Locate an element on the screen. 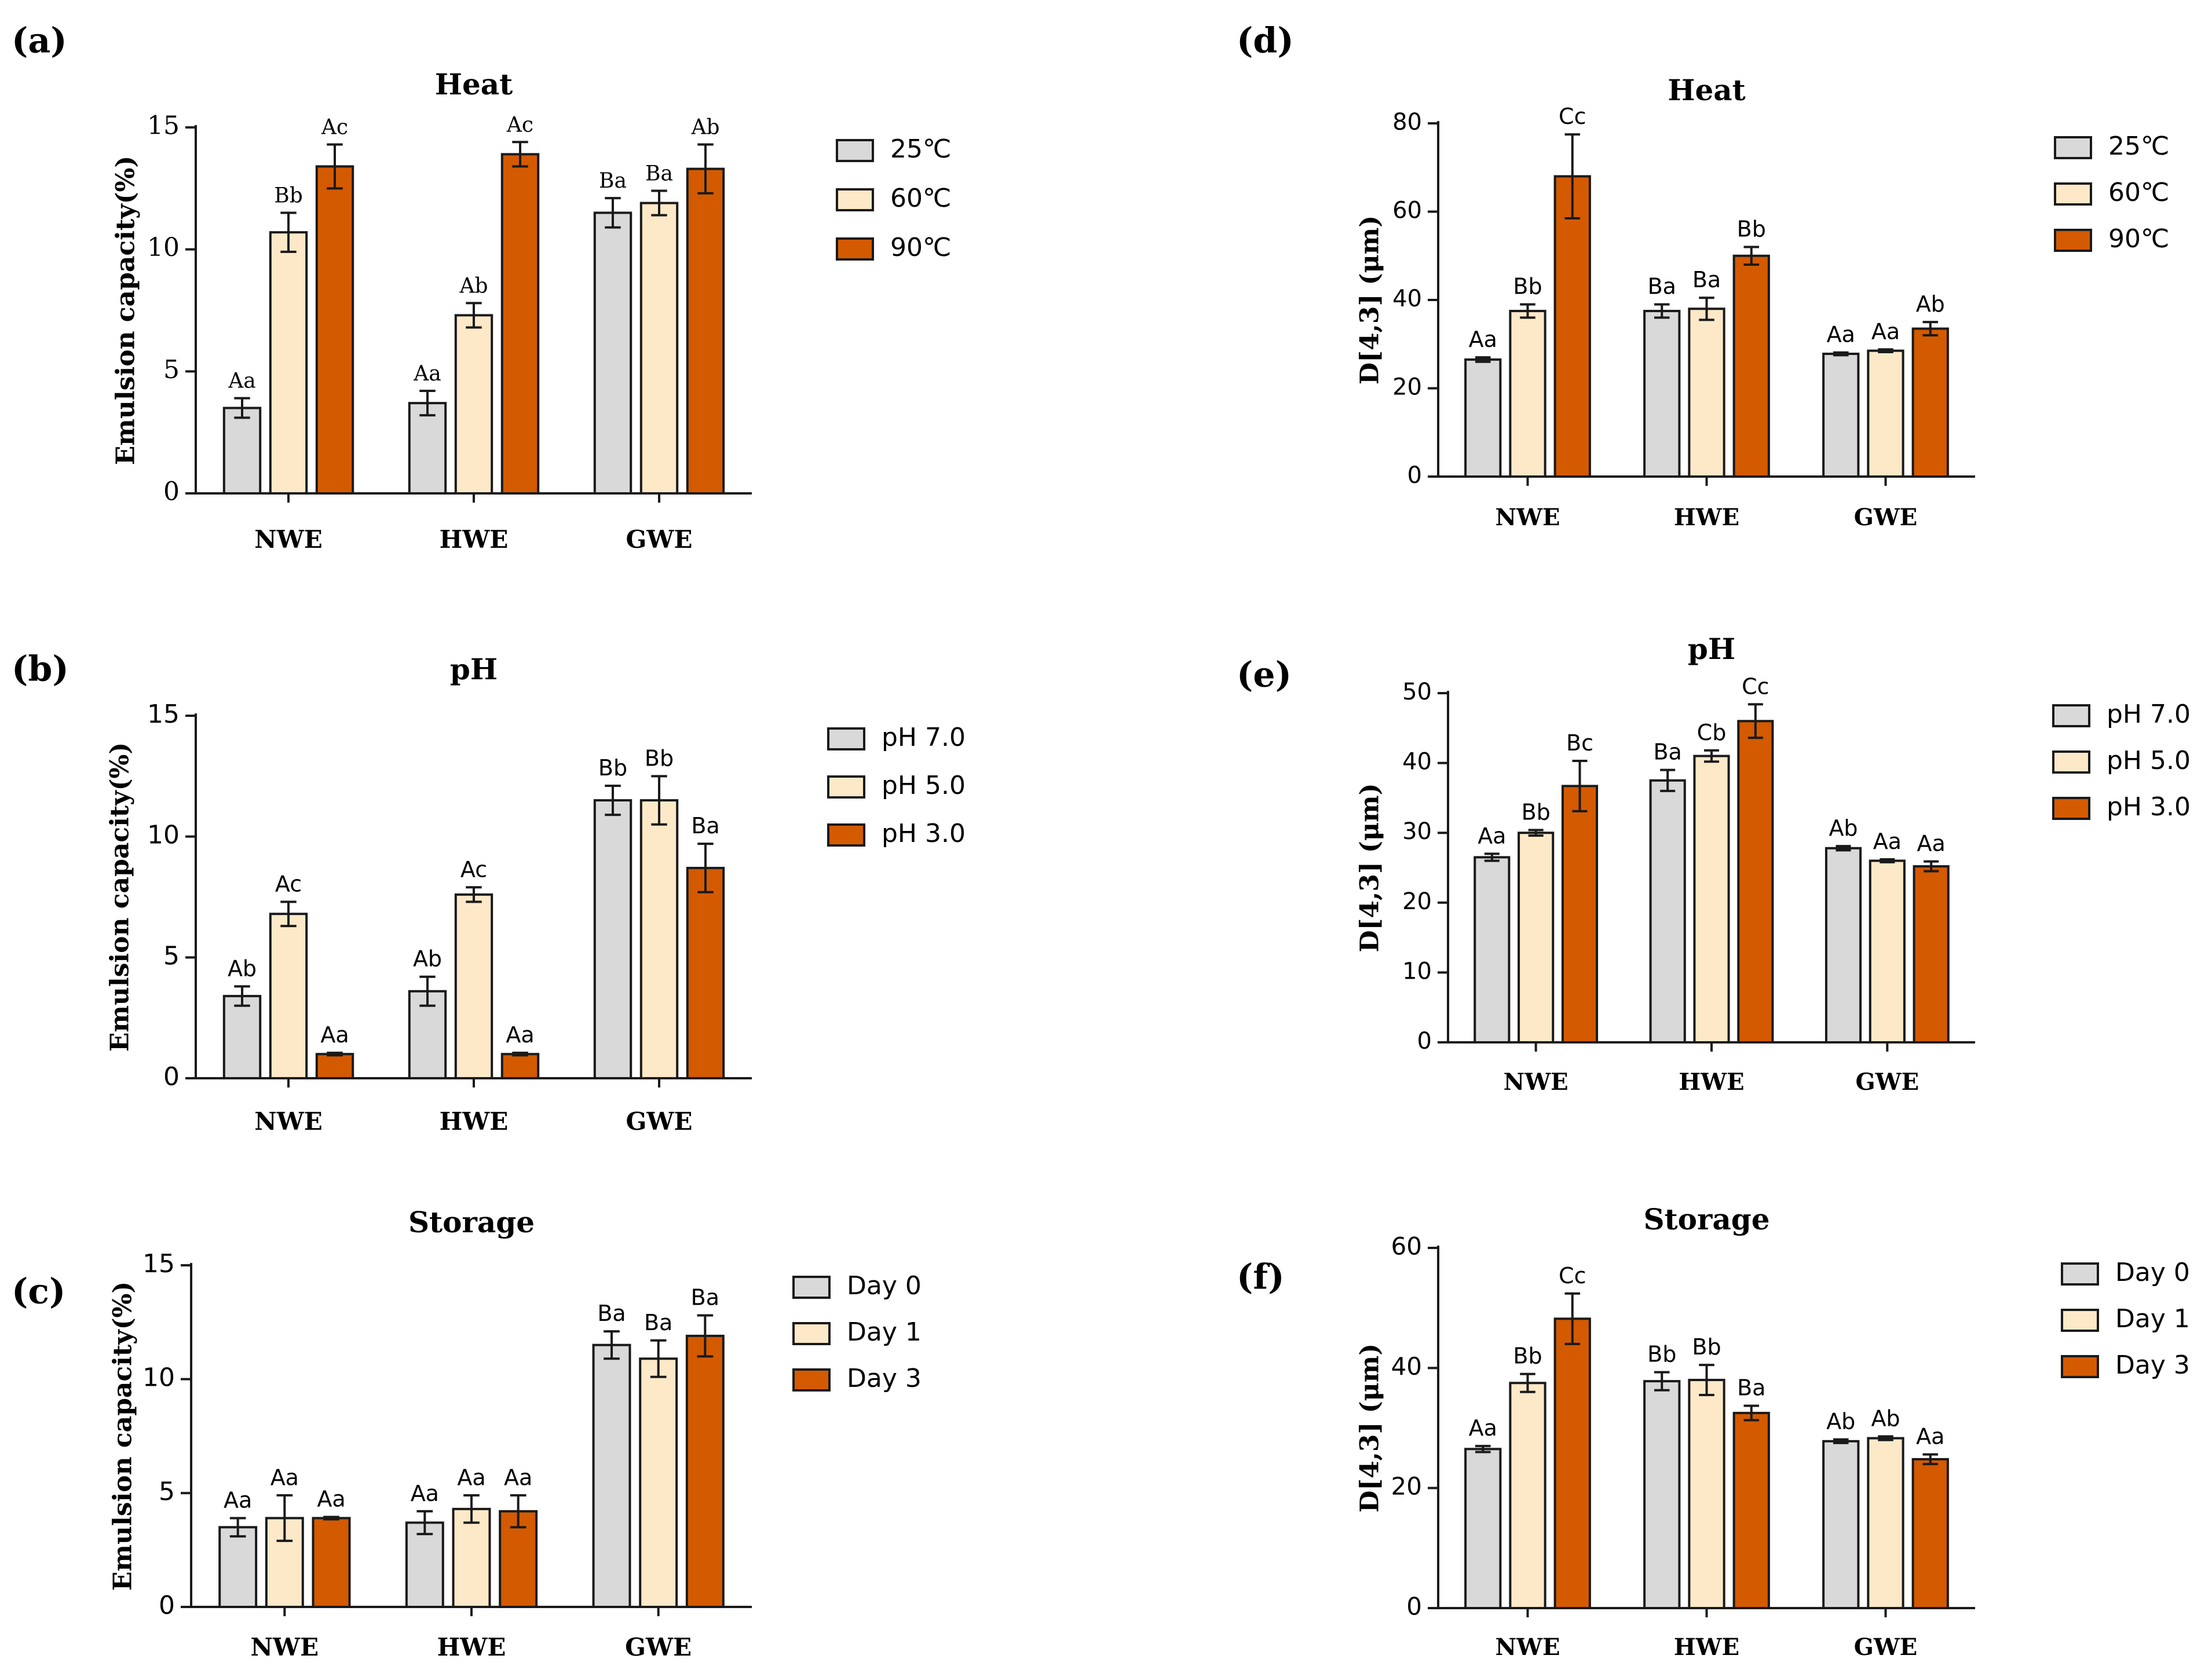 The width and height of the screenshot is (2212, 1666). y-axis-label: Emulsion capacity(%) is located at coordinates (120, 897).